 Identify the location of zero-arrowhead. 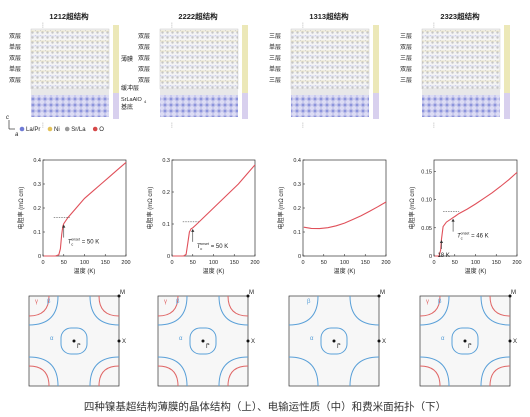
(441, 242).